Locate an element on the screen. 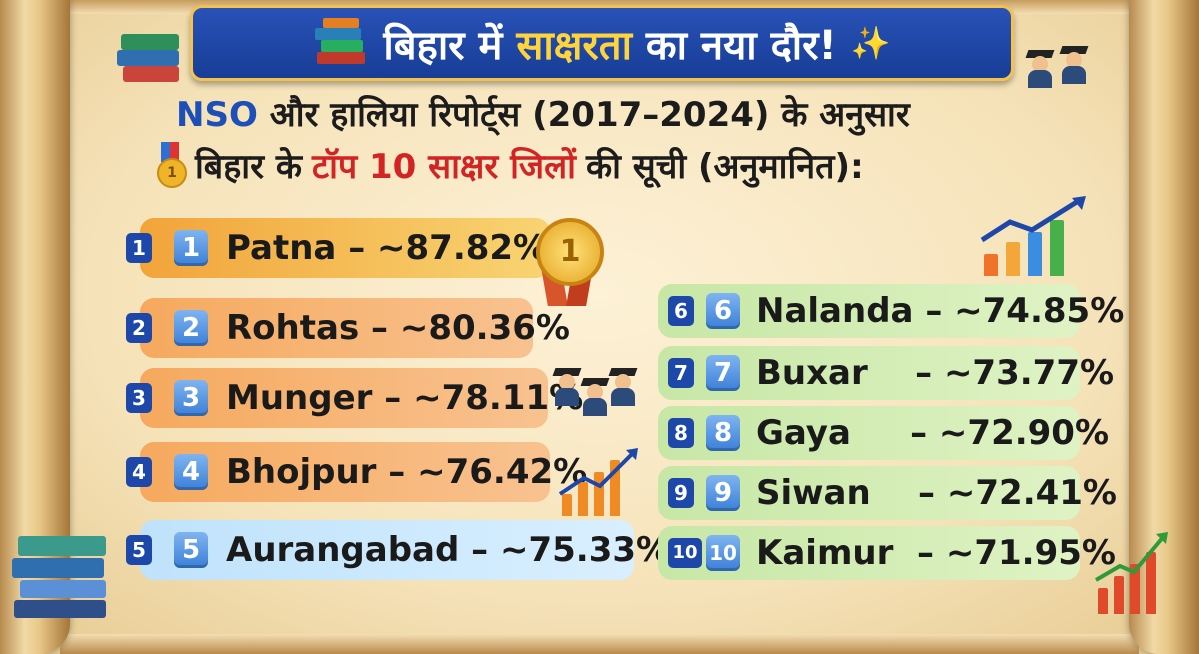  district-row-7: 7 7 Buxar – ~73.77% is located at coordinates (886, 373).